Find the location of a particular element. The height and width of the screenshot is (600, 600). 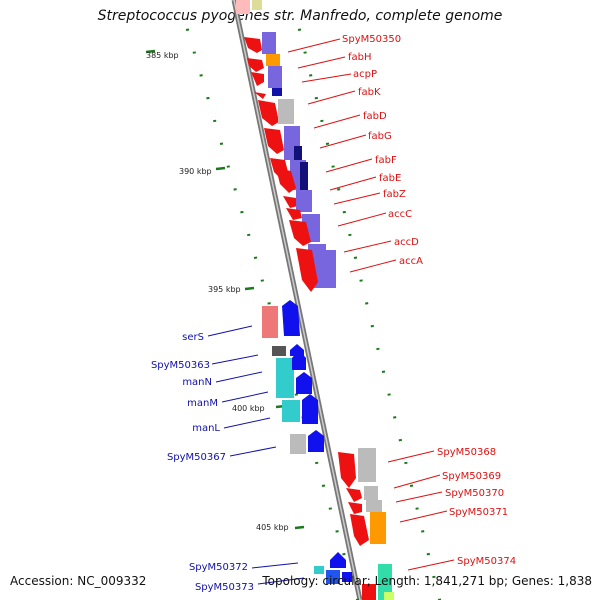

gene-arrow-SpyM50374 is located at coordinates (369, 592).